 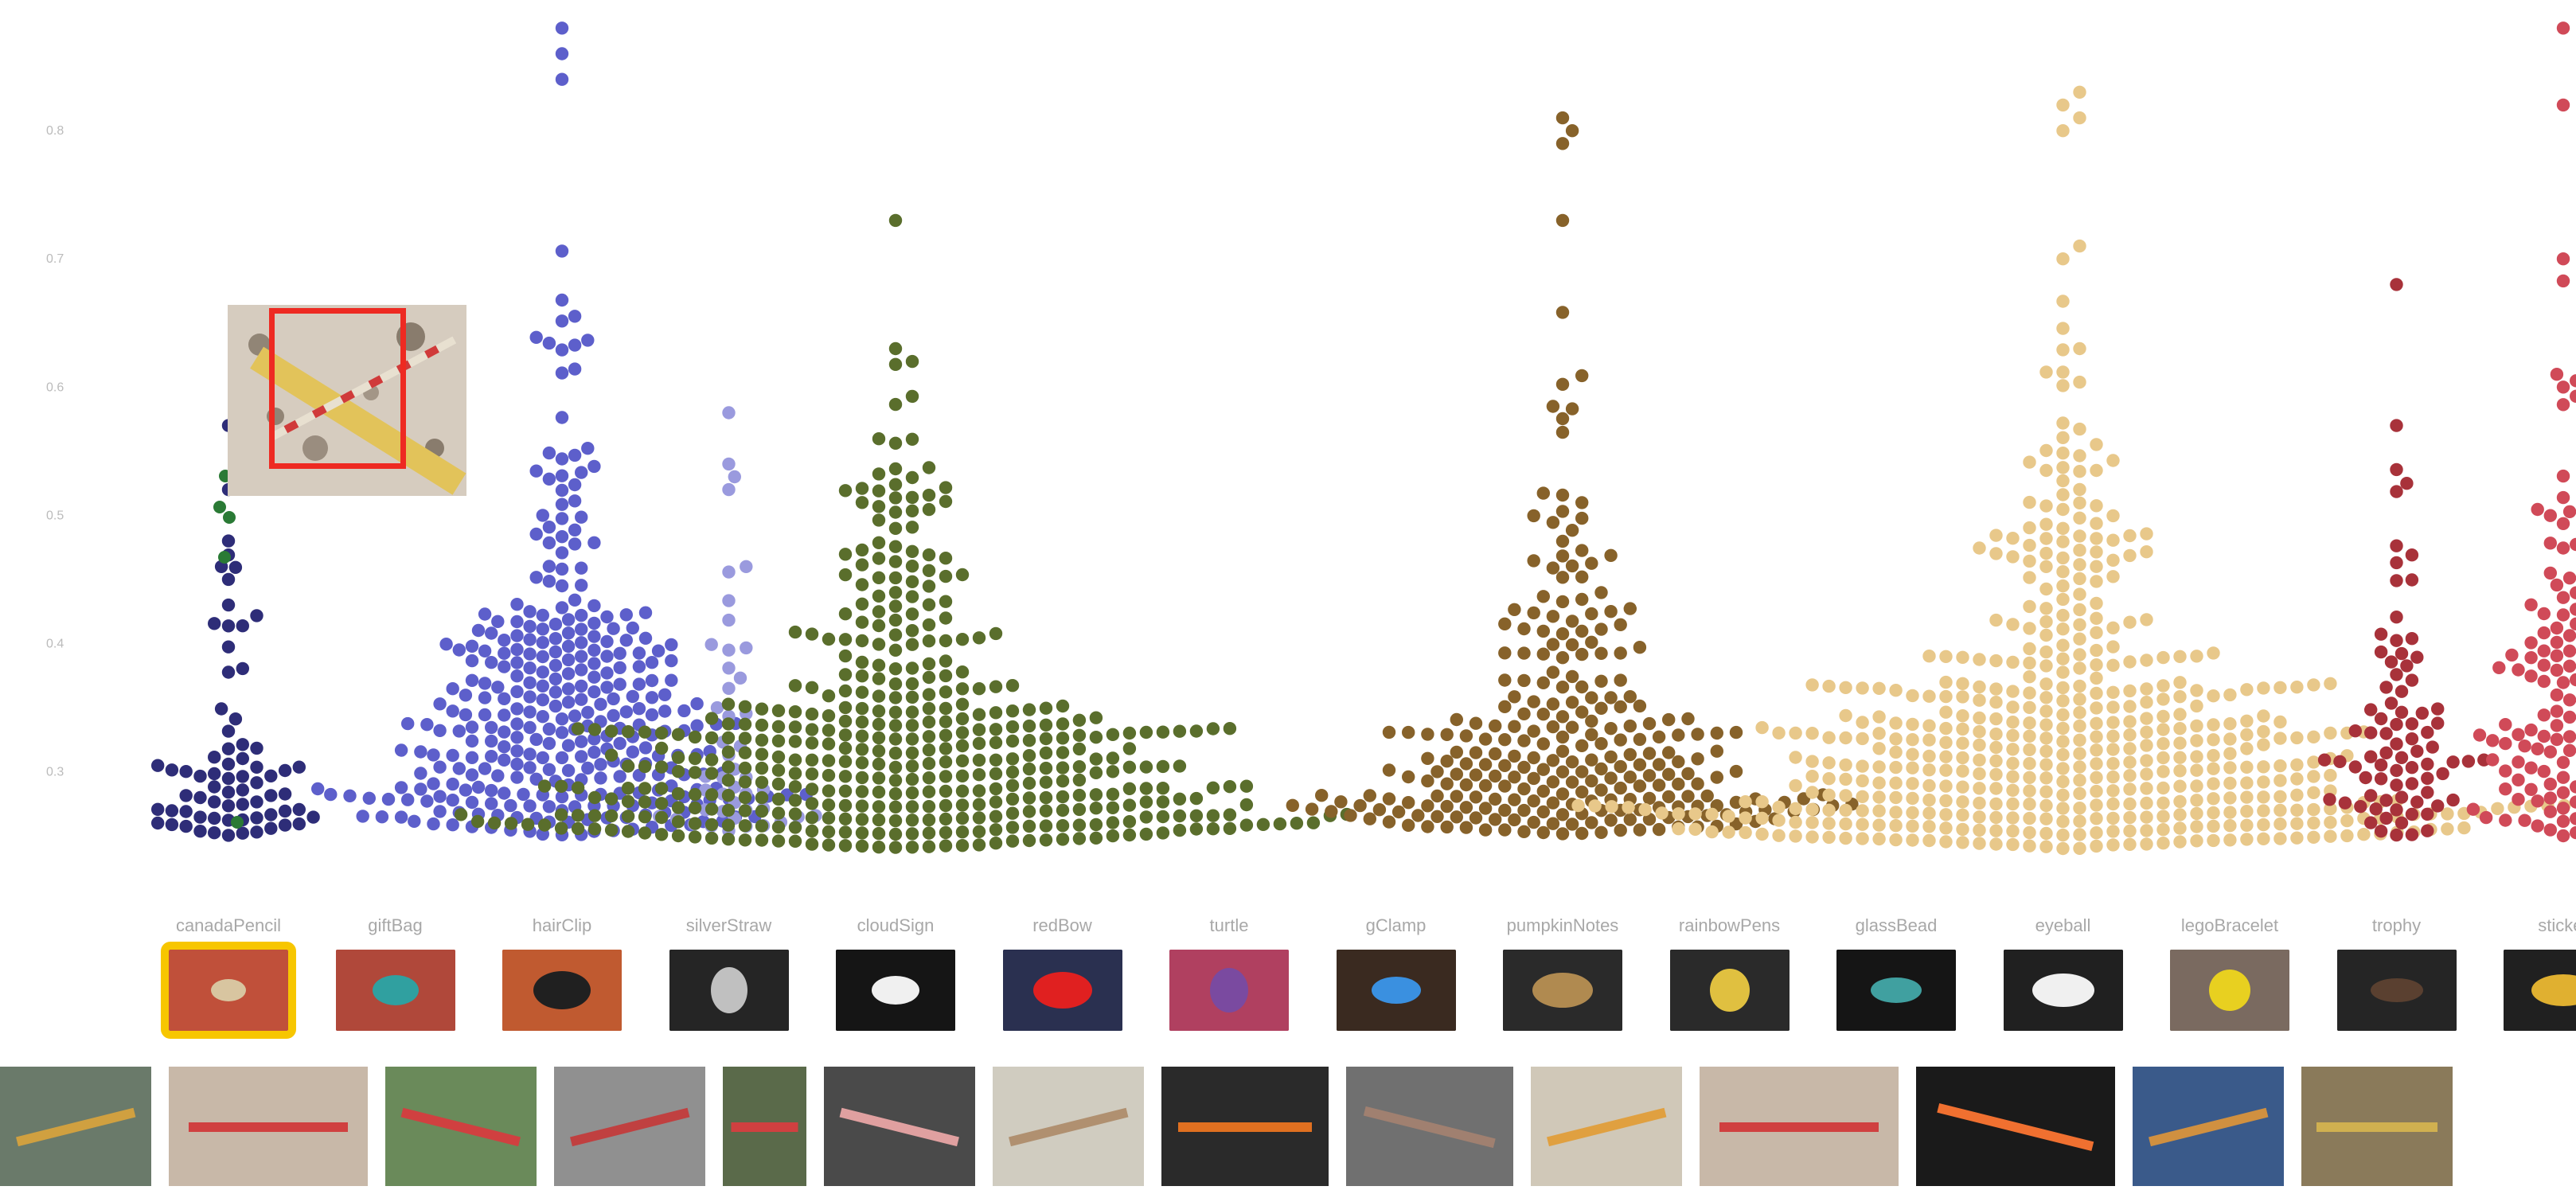 I want to click on thumbnail-silverStraw, so click(x=729, y=991).